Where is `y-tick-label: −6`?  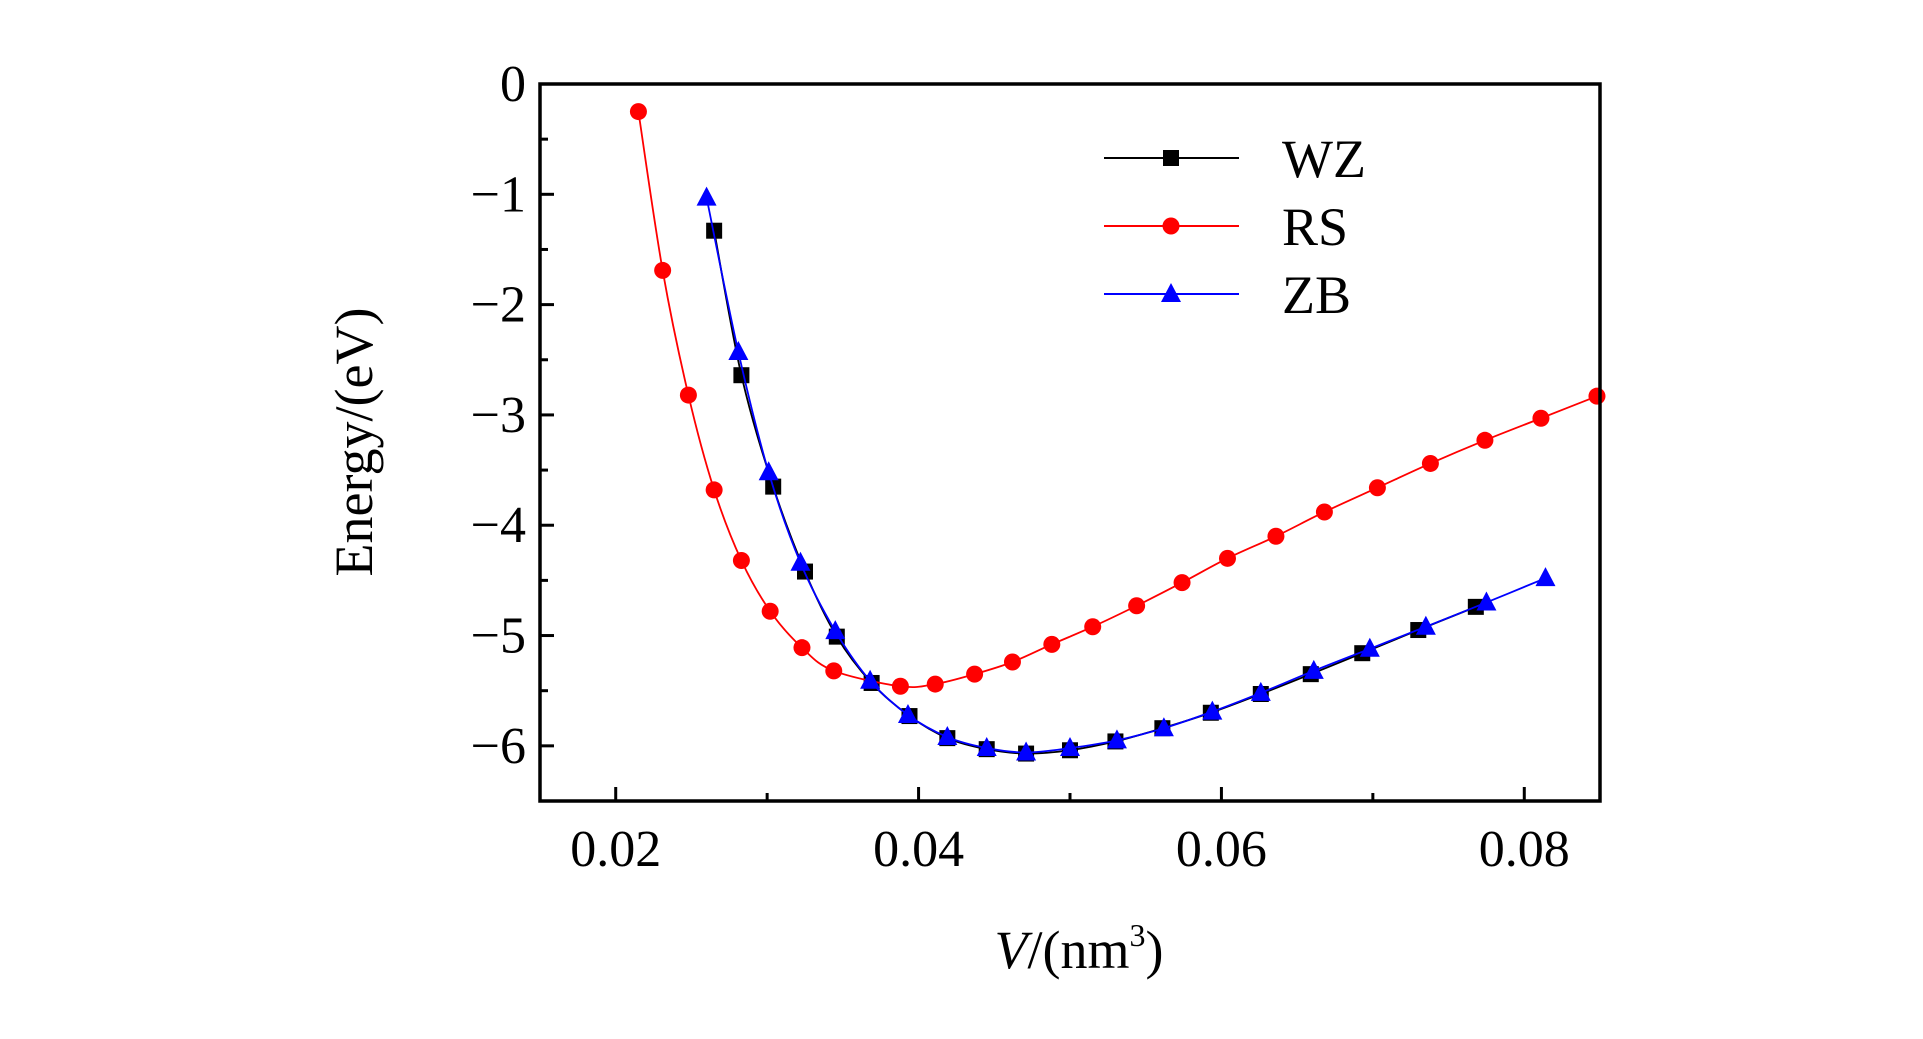 y-tick-label: −6 is located at coordinates (498, 746).